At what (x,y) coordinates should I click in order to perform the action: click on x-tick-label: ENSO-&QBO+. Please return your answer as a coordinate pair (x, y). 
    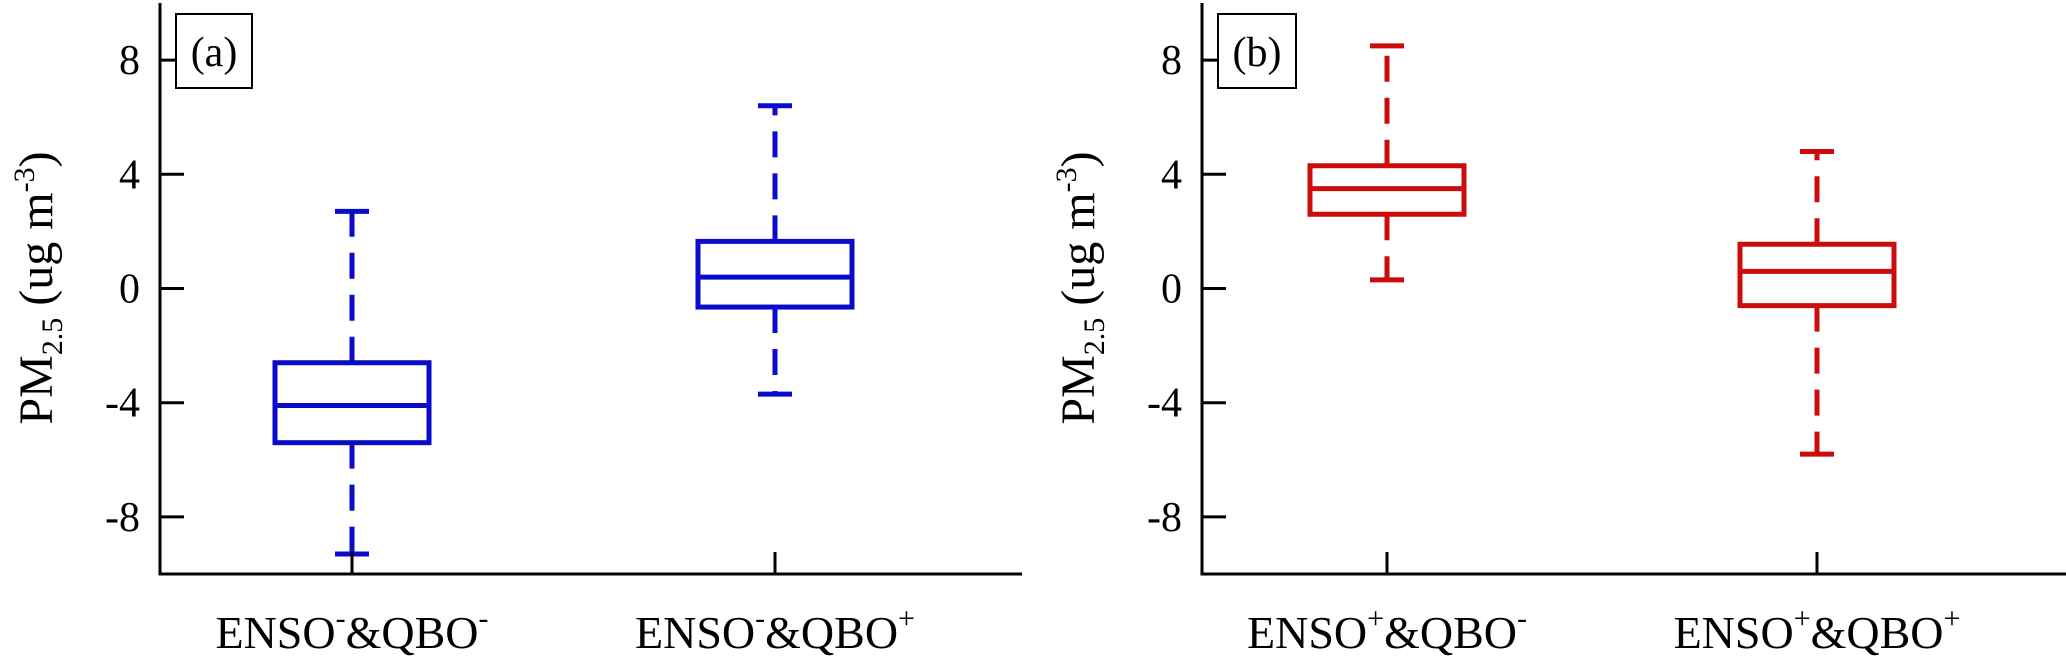
    Looking at the image, I should click on (775, 630).